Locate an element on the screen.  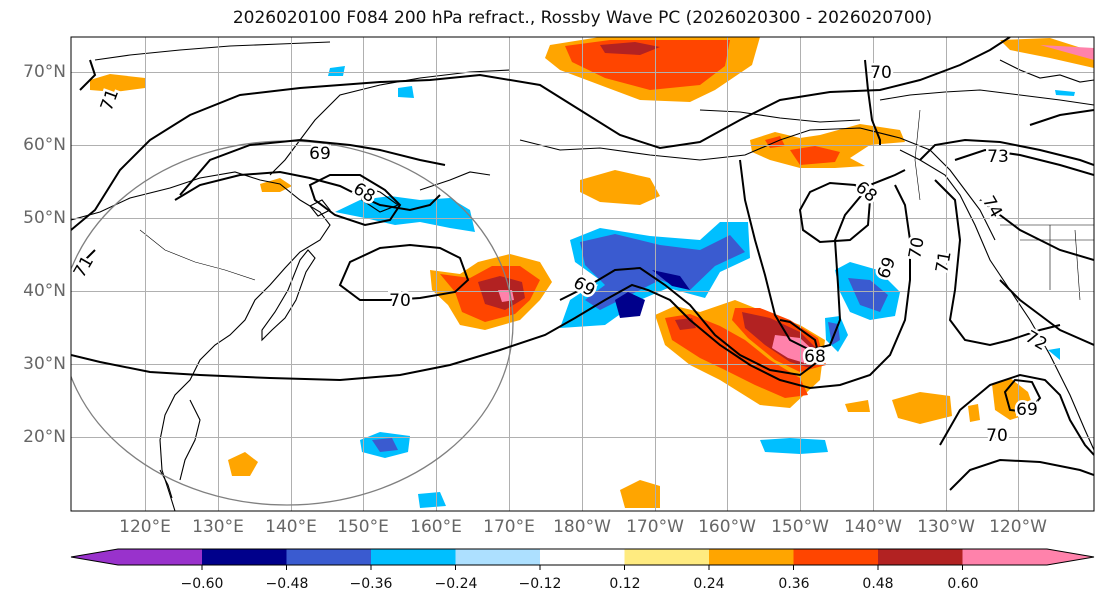
latitude-label: 30°N is located at coordinates (44, 364).